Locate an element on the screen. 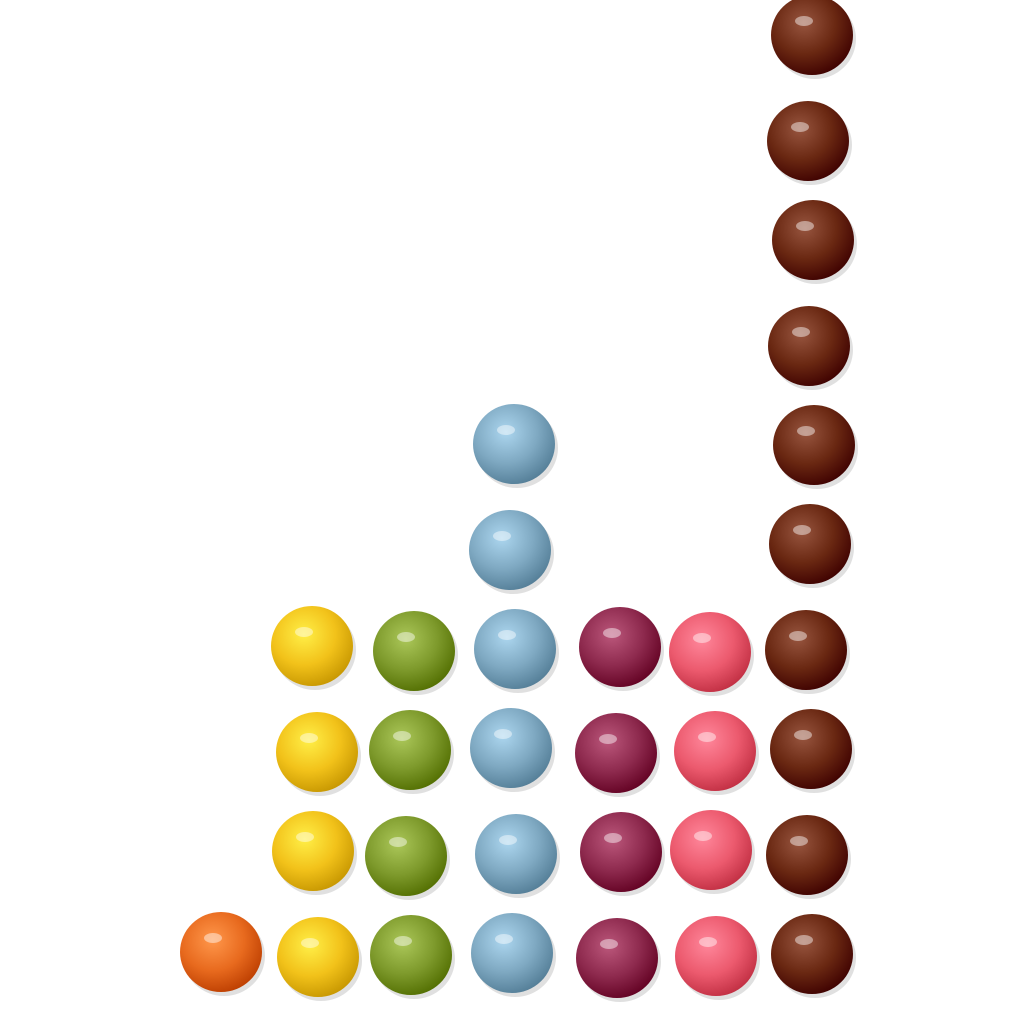  candy-orange is located at coordinates (222, 954).